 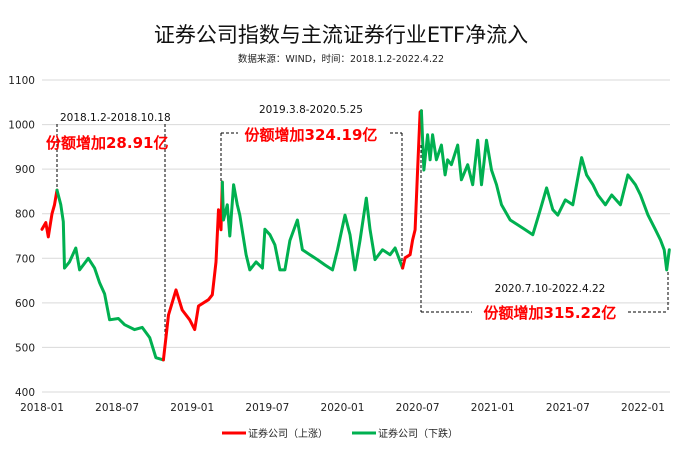 I want to click on x-tick-label: 2022-01, so click(x=643, y=408).